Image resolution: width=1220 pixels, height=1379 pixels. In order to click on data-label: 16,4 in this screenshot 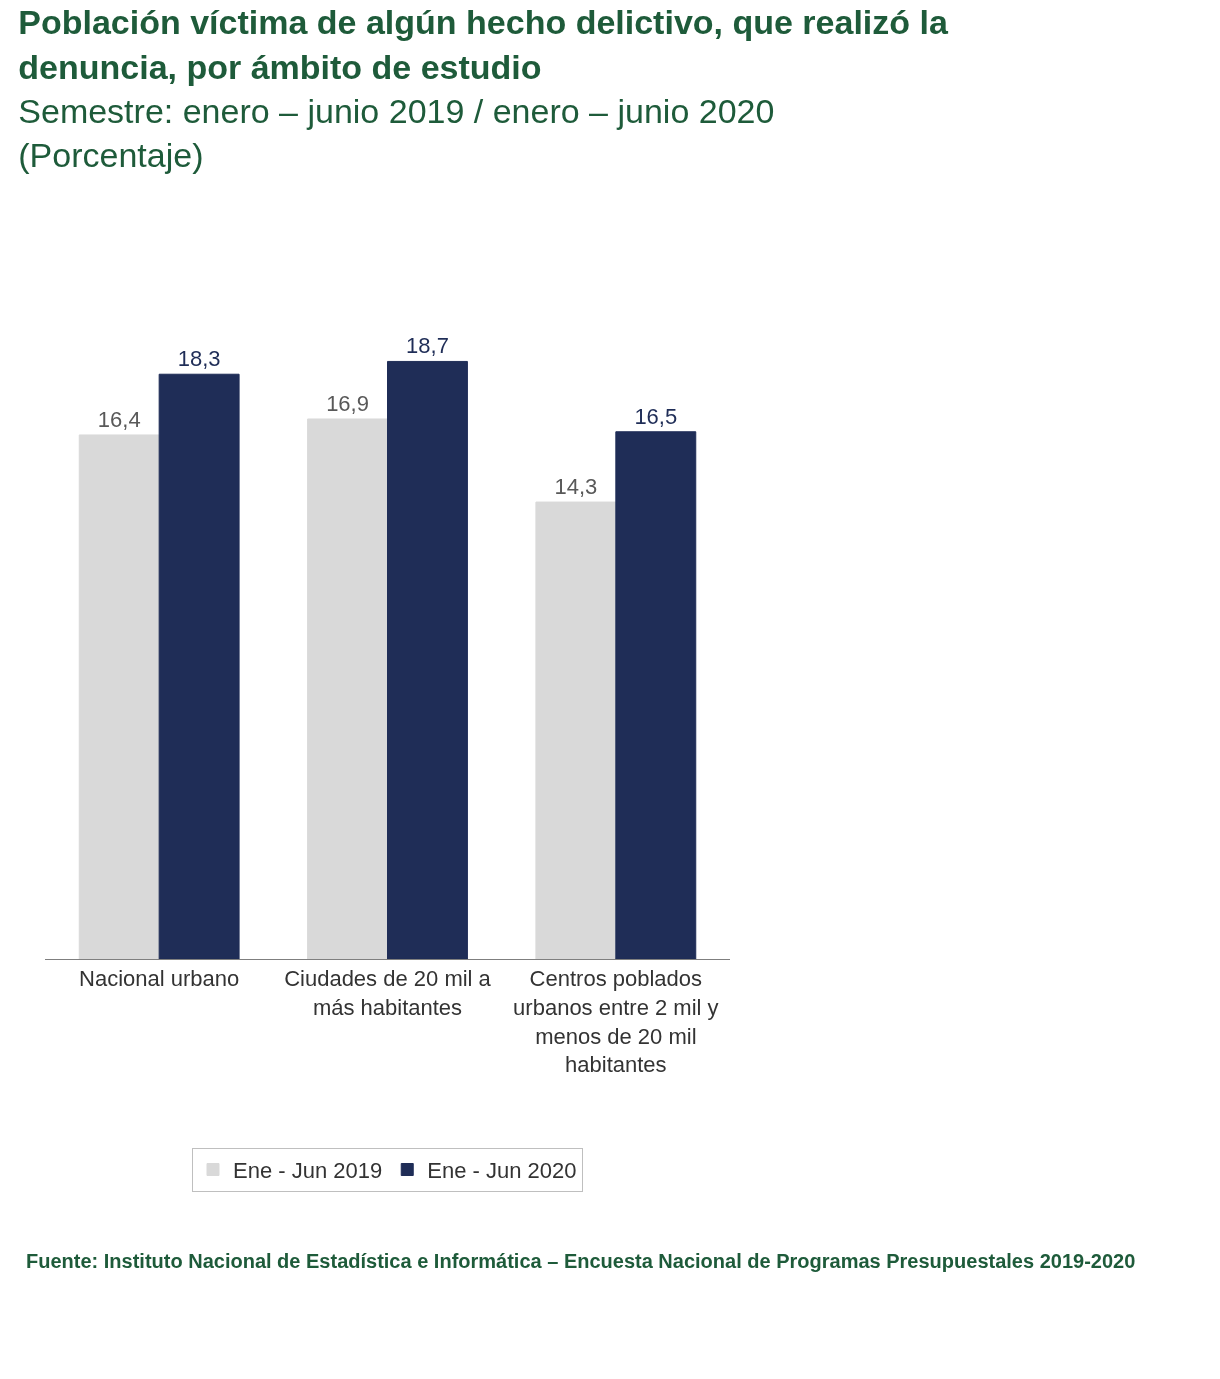, I will do `click(119, 419)`.